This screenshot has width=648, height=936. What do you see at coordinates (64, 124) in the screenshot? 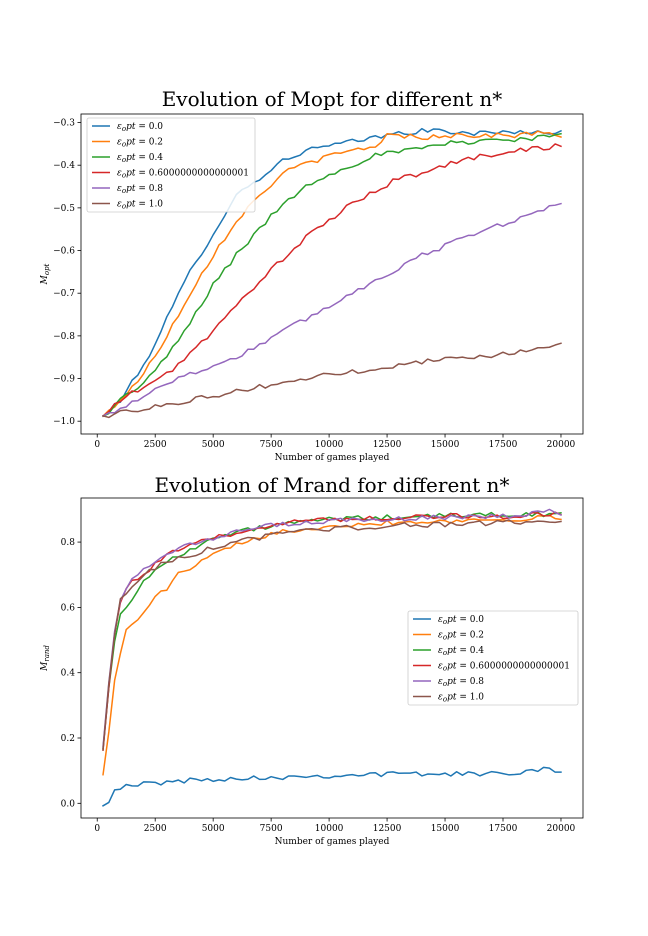
I see `y-tick-label: −0.3` at bounding box center [64, 124].